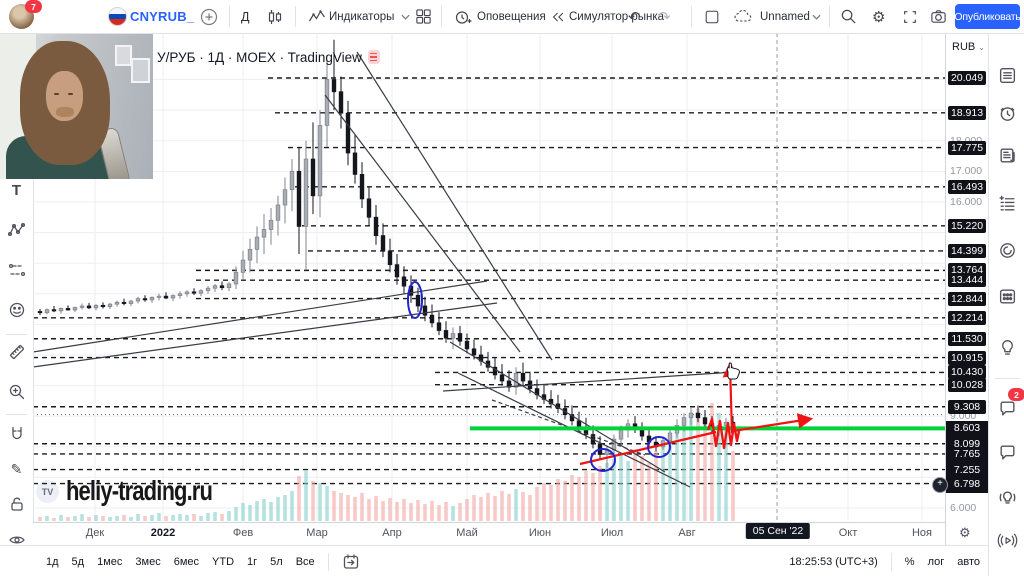  What do you see at coordinates (110, 561) in the screenshot?
I see `range-button-1мес: 1мес` at bounding box center [110, 561].